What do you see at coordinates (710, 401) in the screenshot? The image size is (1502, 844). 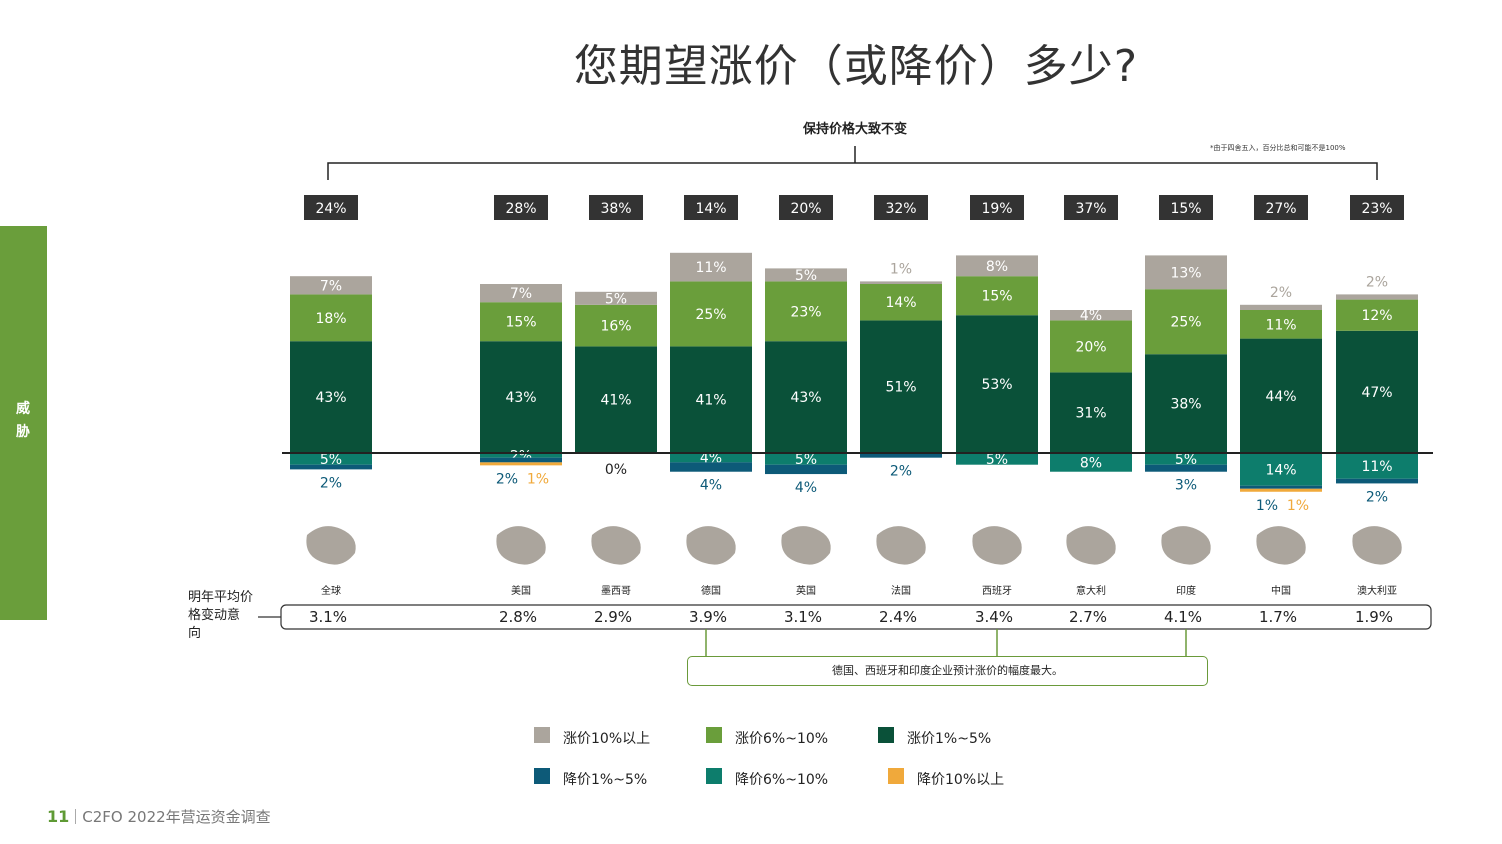 I see `bar-label-up1to5: 41%` at bounding box center [710, 401].